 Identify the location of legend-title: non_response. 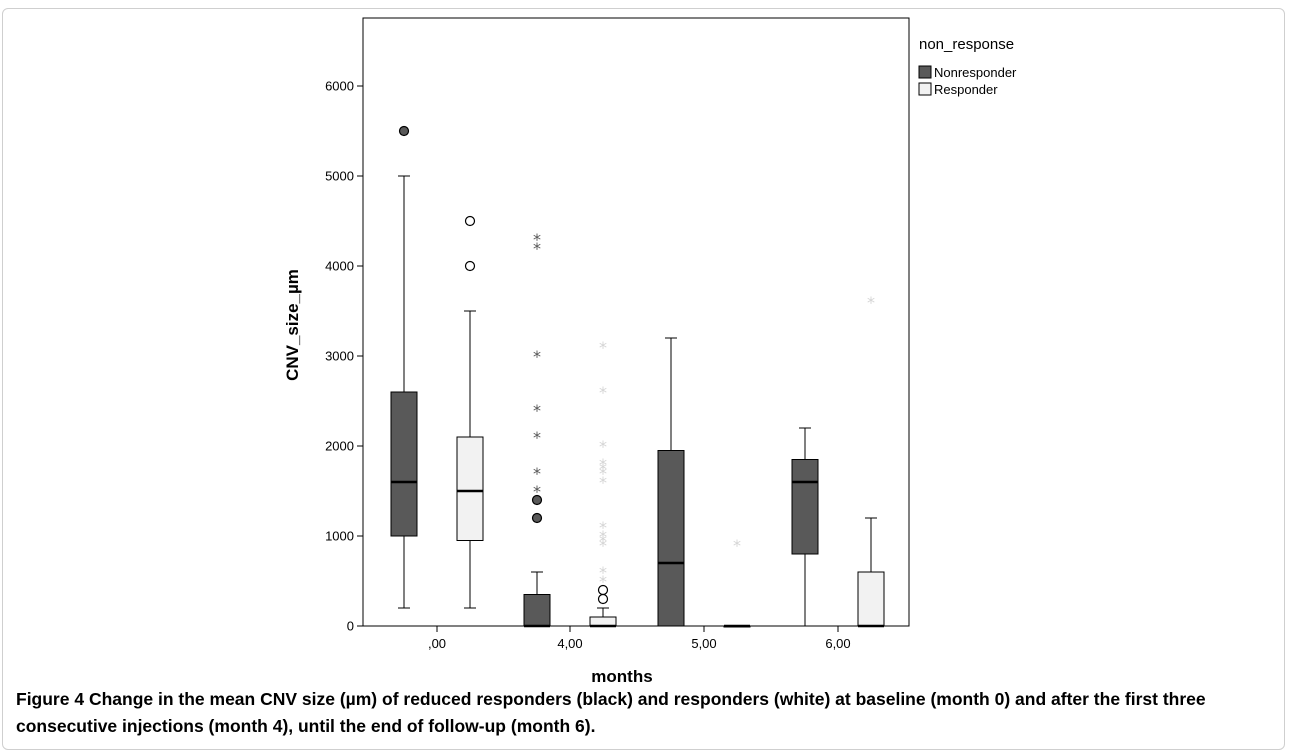
(966, 44).